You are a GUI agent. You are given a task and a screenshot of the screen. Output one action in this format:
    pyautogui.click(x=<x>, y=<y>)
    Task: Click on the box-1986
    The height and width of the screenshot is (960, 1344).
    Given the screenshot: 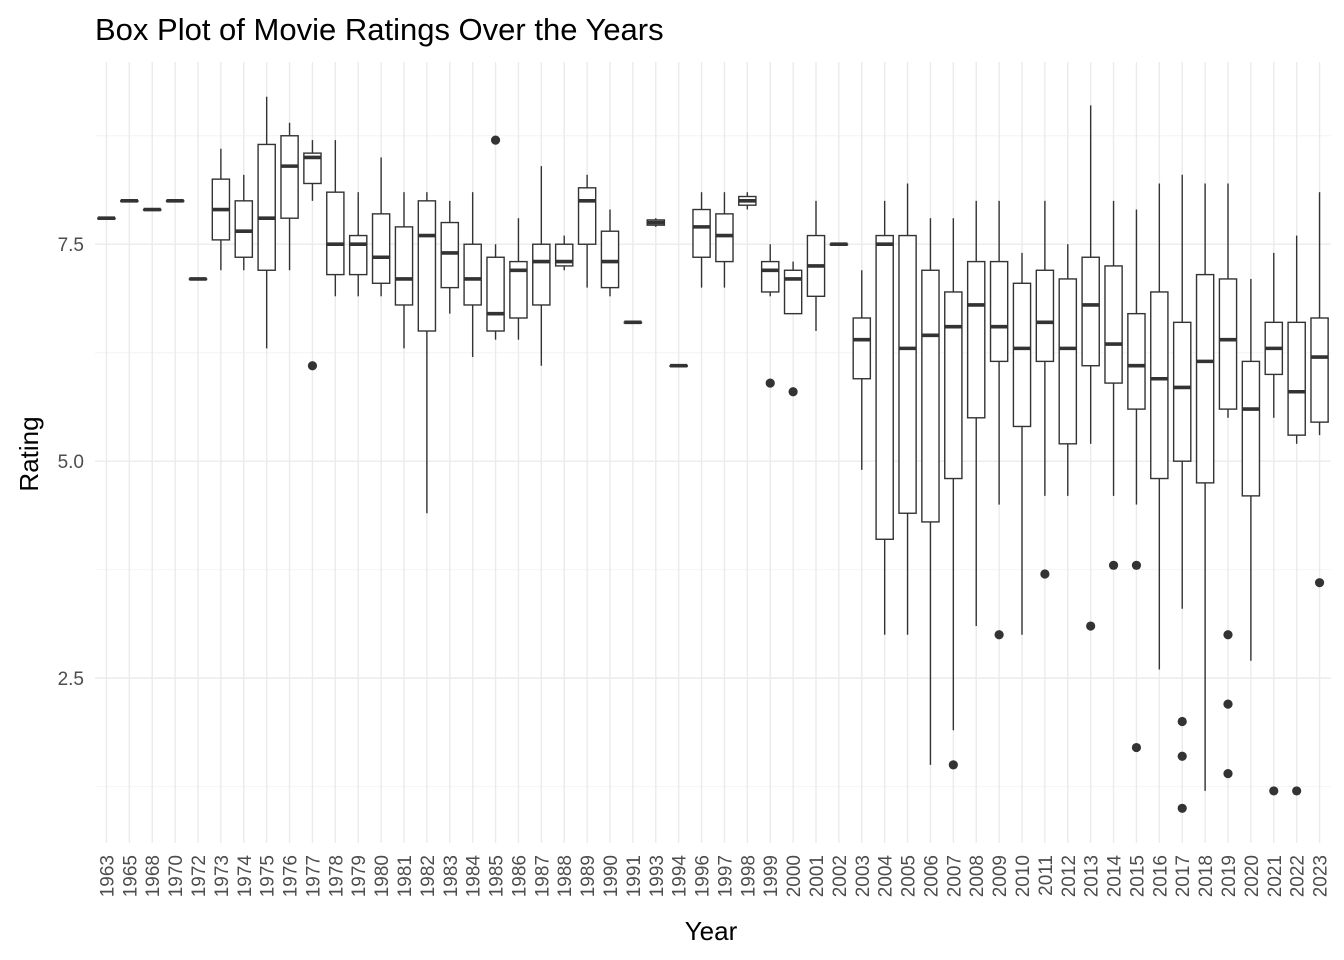 What is the action you would take?
    pyautogui.click(x=518, y=279)
    